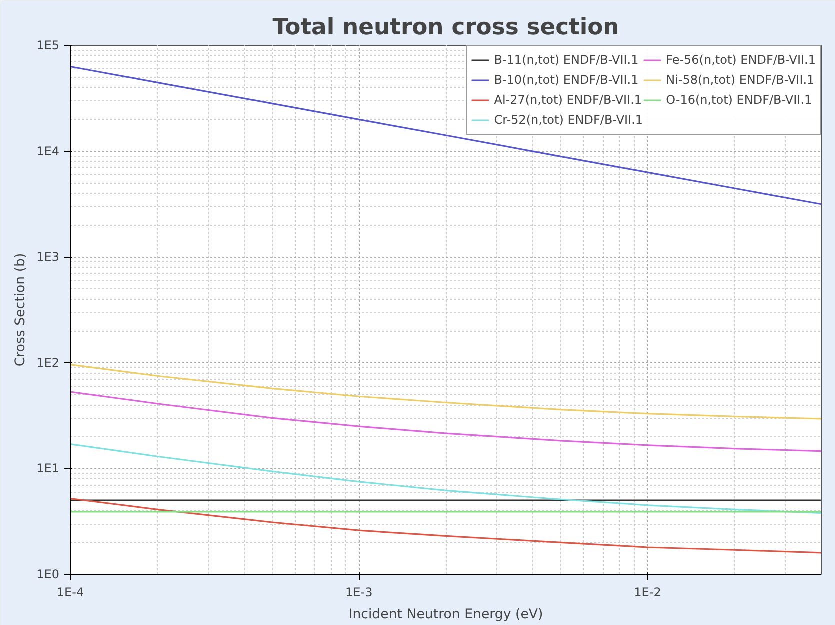 This screenshot has width=835, height=625. What do you see at coordinates (740, 80) in the screenshot?
I see `legend-label: Ni-58(n,tot) ENDF/B-VII.1` at bounding box center [740, 80].